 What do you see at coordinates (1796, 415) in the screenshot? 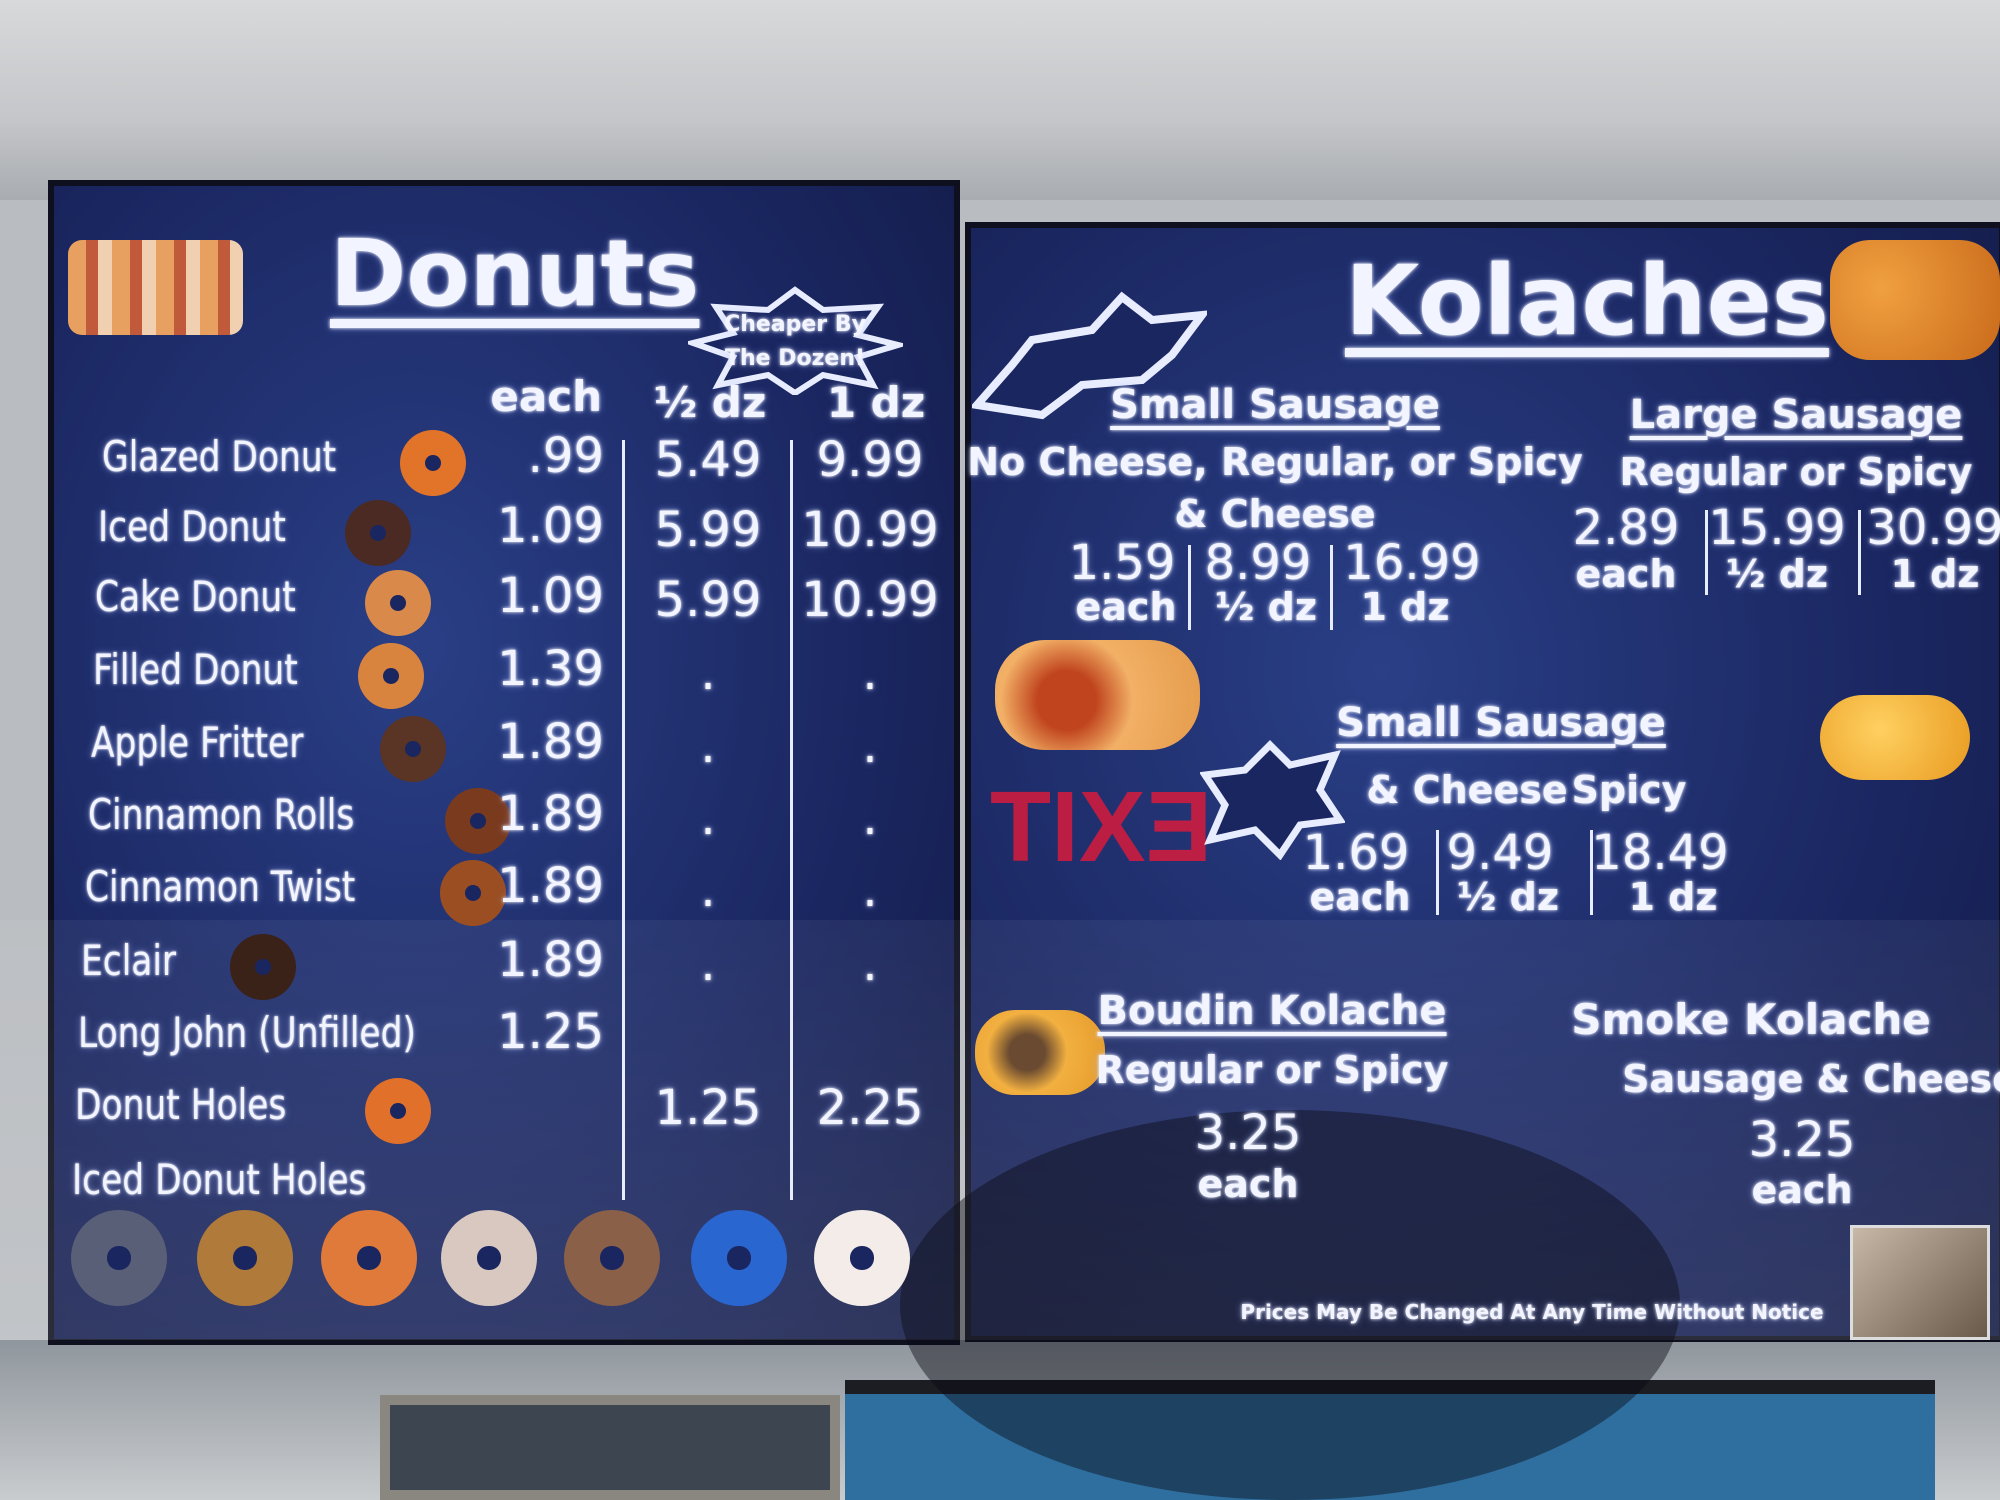
I see `large-sausage-heading: Large Sausage` at bounding box center [1796, 415].